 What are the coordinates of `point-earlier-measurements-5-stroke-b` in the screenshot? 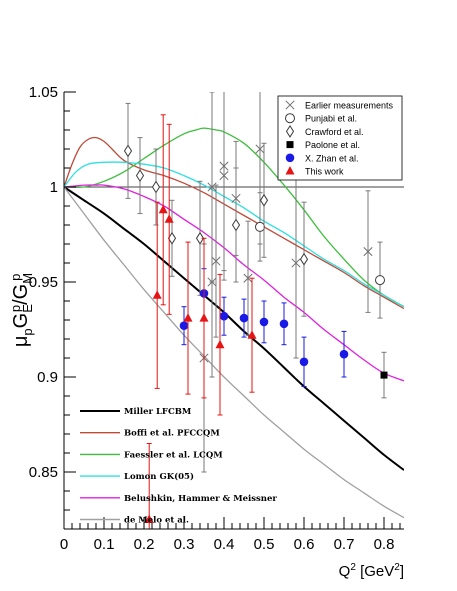 It's located at (224, 166).